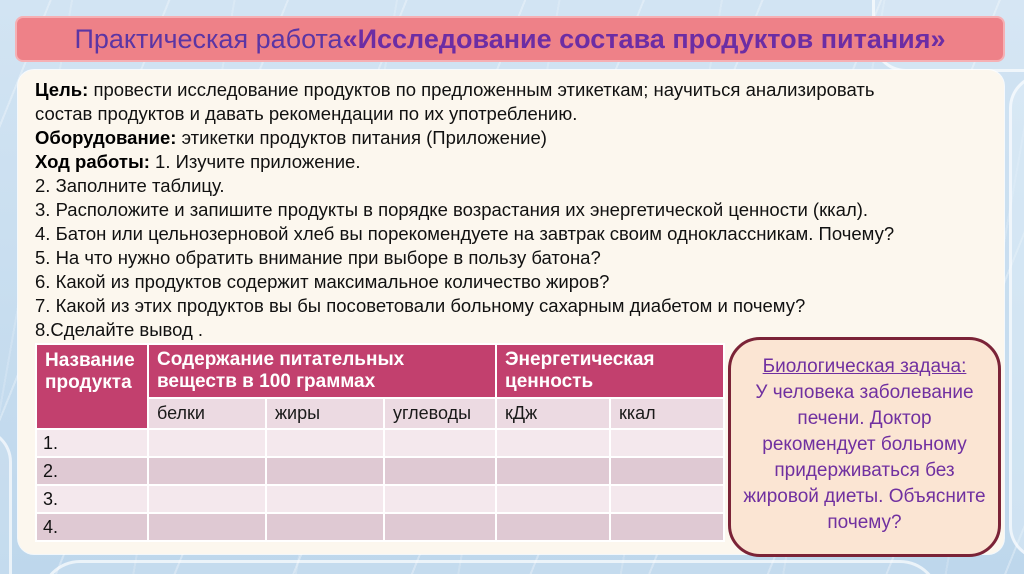 The image size is (1024, 574). Describe the element at coordinates (325, 413) in the screenshot. I see `subheader-fats: жиры` at that location.